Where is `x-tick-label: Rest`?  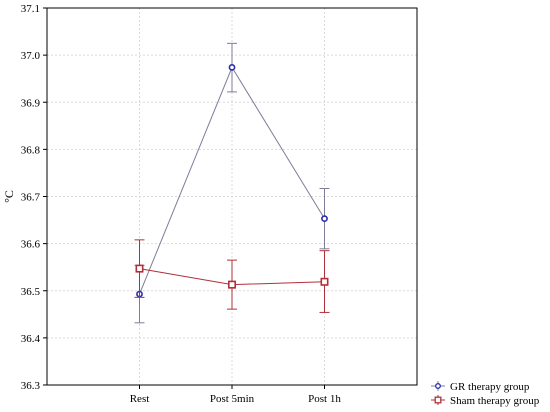
x-tick-label: Rest is located at coordinates (140, 399).